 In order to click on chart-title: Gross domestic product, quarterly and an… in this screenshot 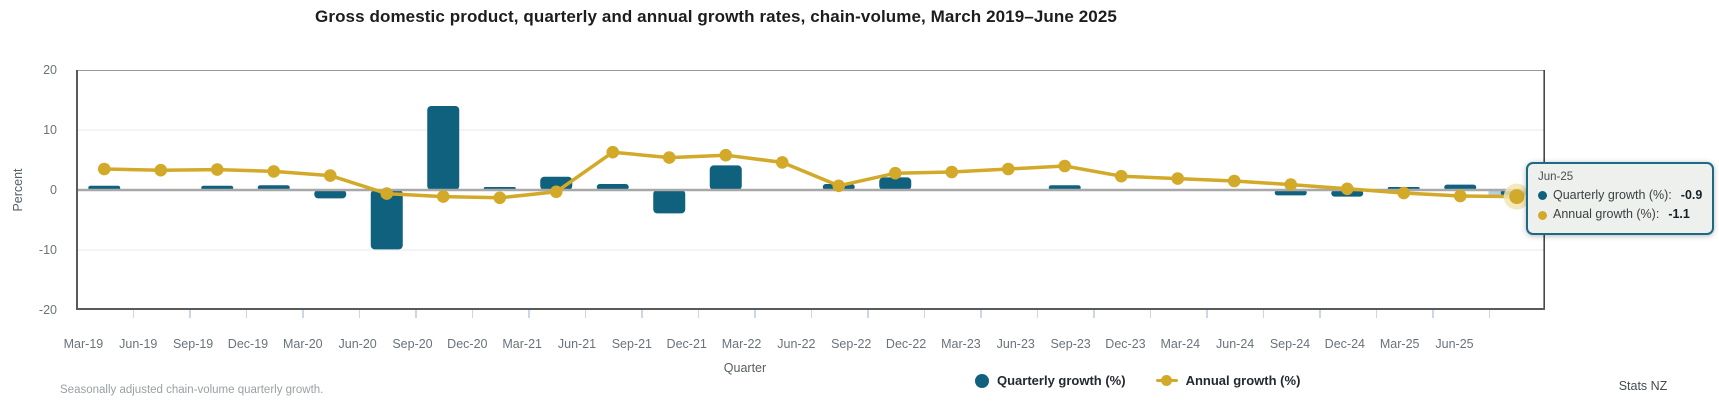, I will do `click(716, 16)`.